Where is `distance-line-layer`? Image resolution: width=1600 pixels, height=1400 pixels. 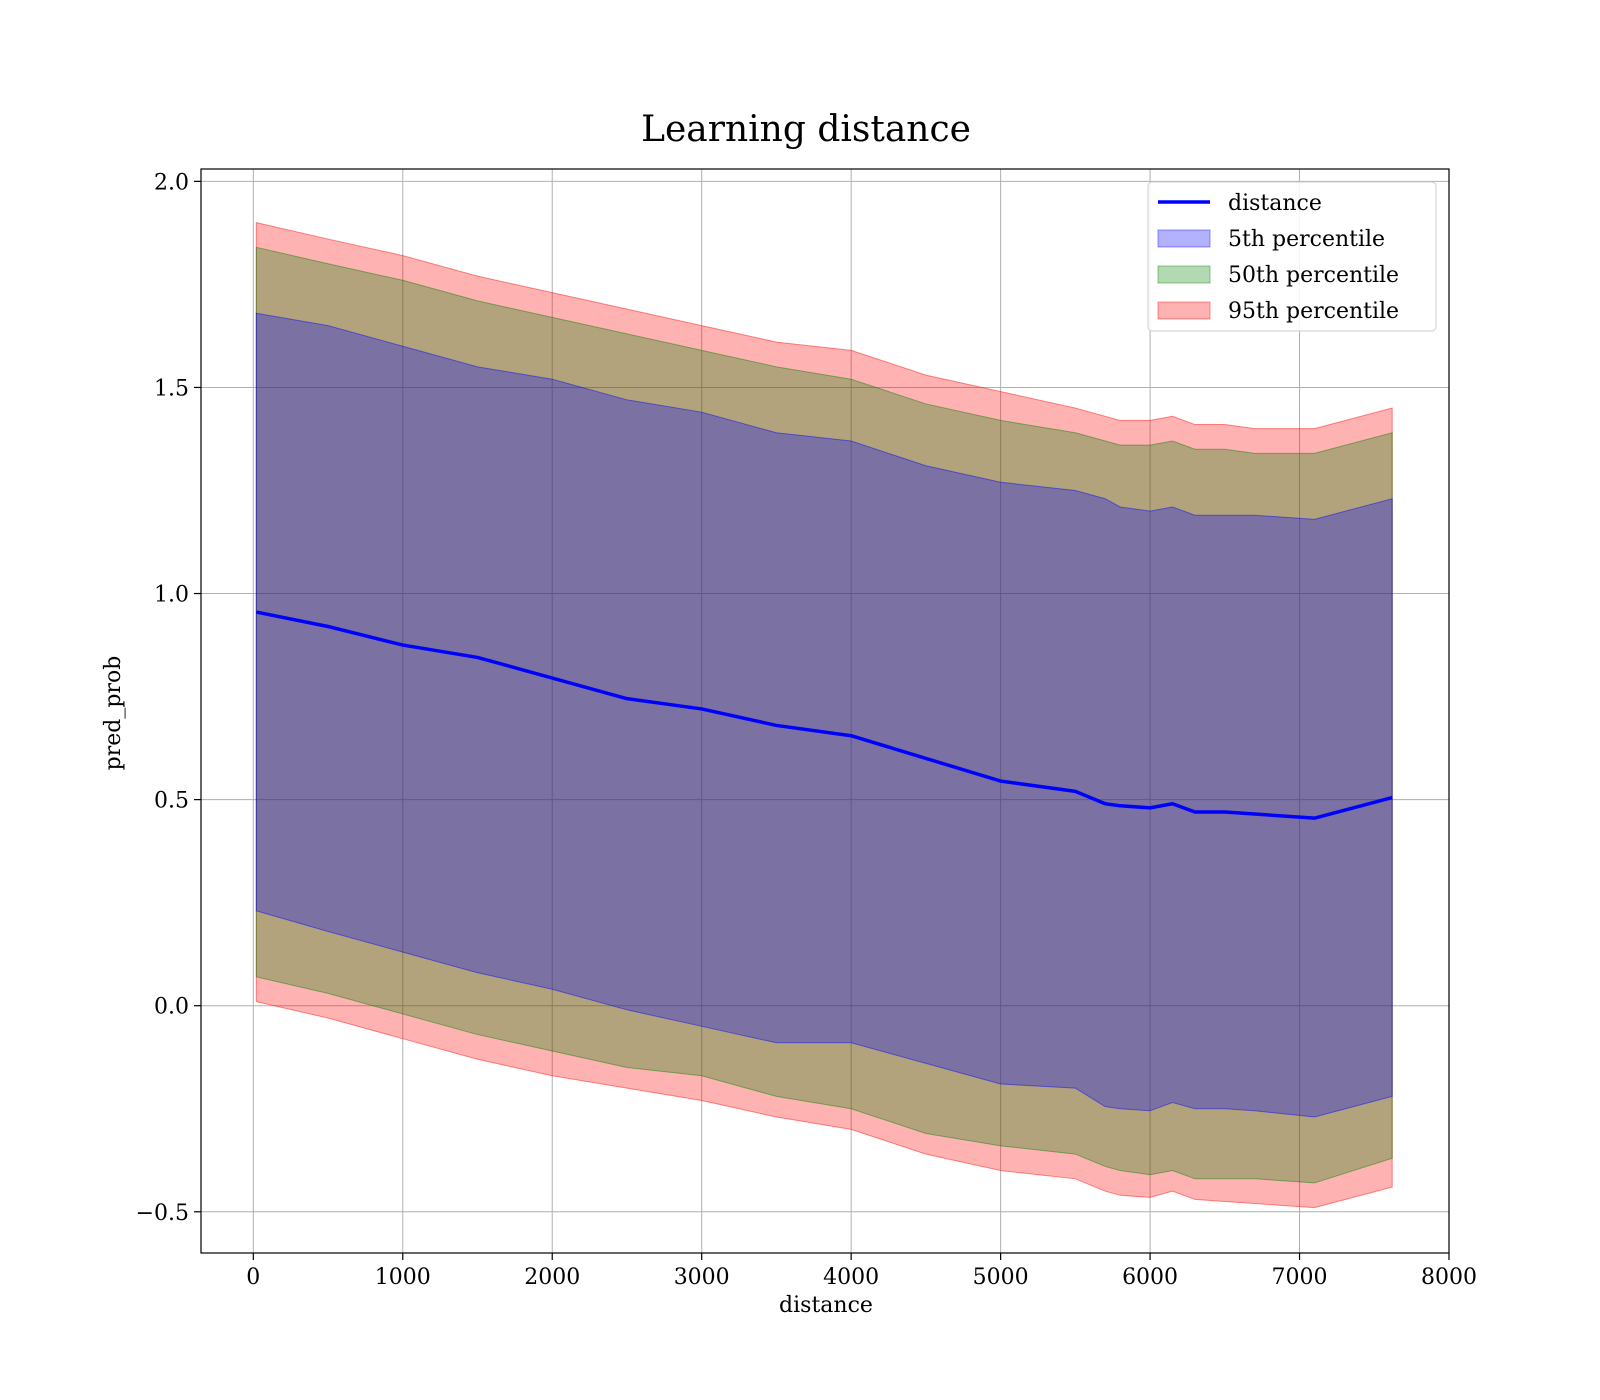 distance-line-layer is located at coordinates (824, 715).